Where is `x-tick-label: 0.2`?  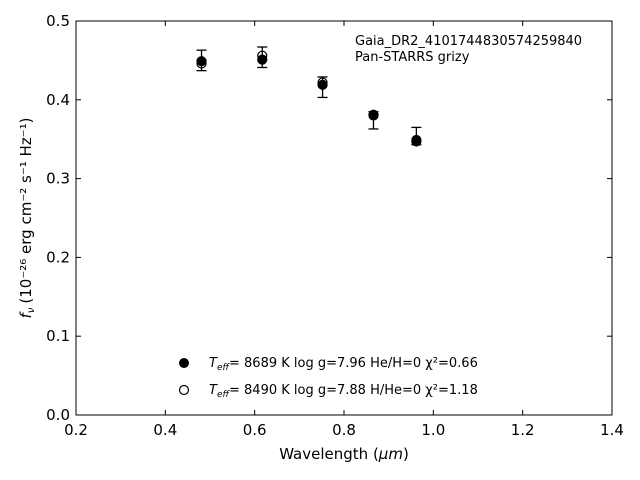
x-tick-label: 0.2 is located at coordinates (76, 430).